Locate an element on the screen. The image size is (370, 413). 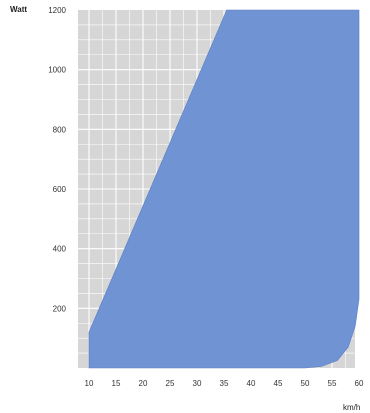
x-tick-labels: 10 15 20 25 30 35 40 45 50 55 60 is located at coordinates (224, 383).